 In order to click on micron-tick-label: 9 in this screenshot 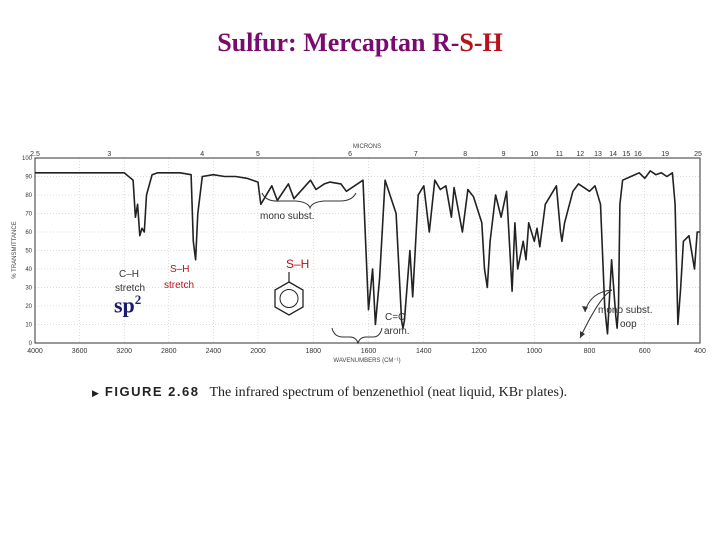, I will do `click(504, 154)`.